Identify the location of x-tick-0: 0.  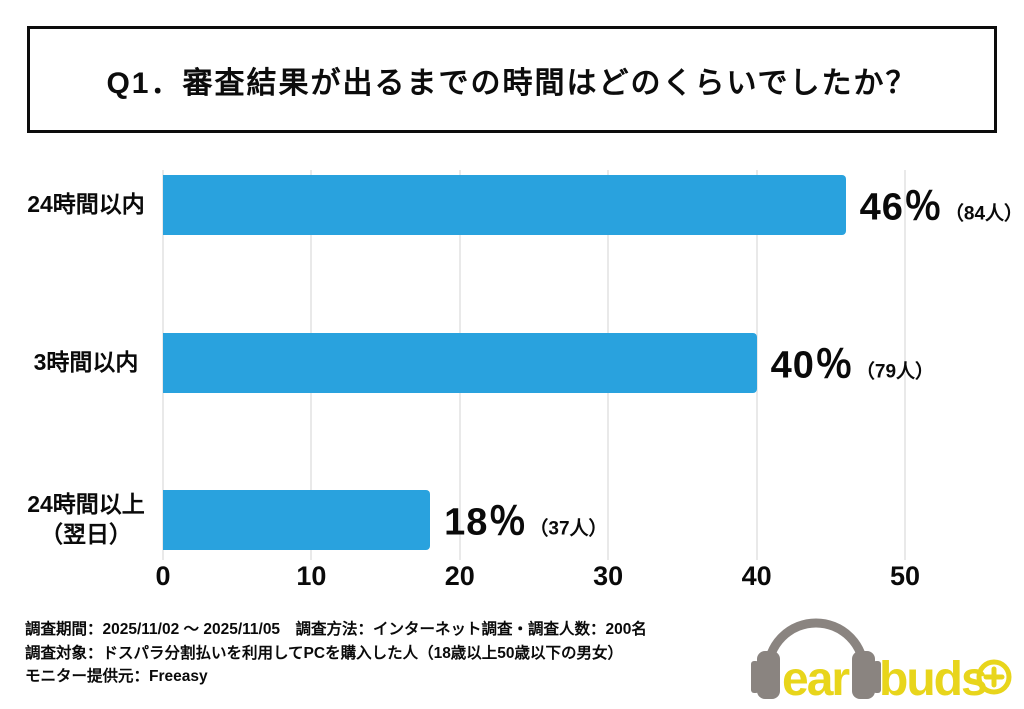
(163, 576).